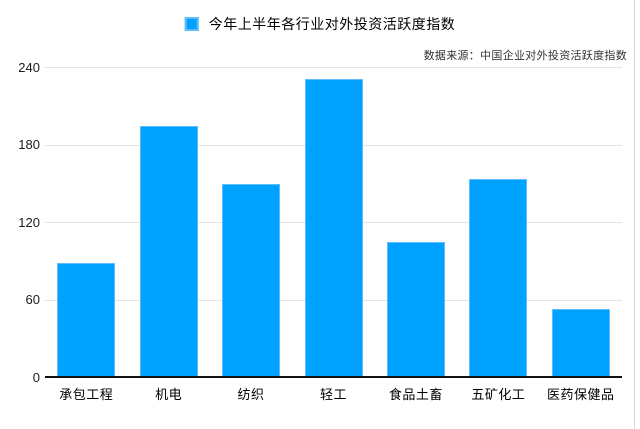 This screenshot has height=429, width=640. What do you see at coordinates (86, 320) in the screenshot?
I see `bar-承包工程` at bounding box center [86, 320].